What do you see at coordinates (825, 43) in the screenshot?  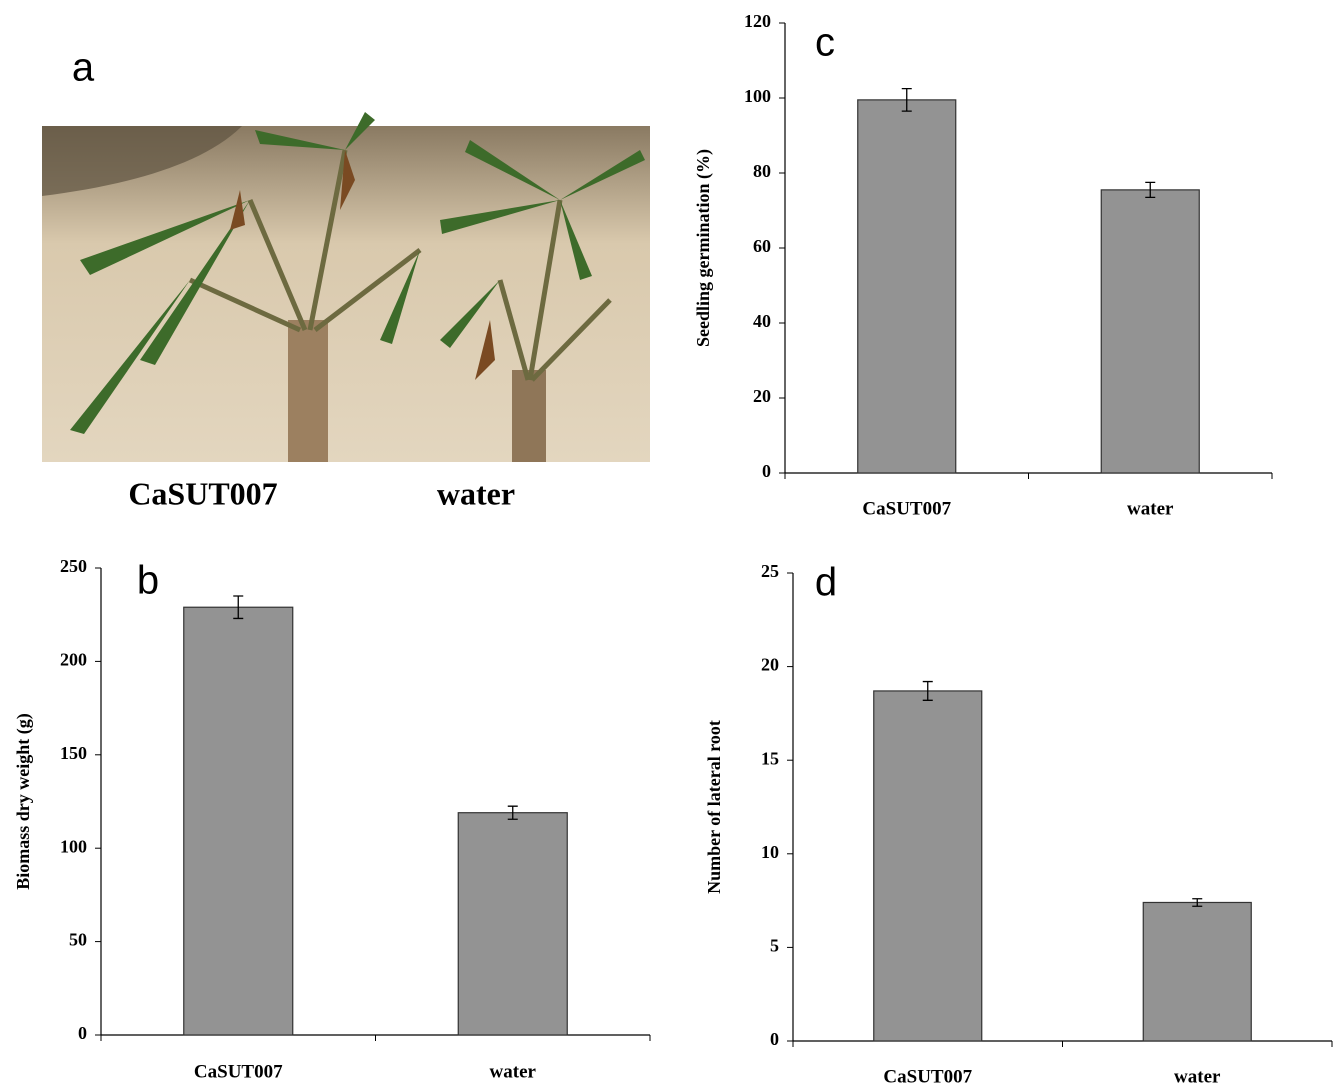 I see `panel-label: c` at bounding box center [825, 43].